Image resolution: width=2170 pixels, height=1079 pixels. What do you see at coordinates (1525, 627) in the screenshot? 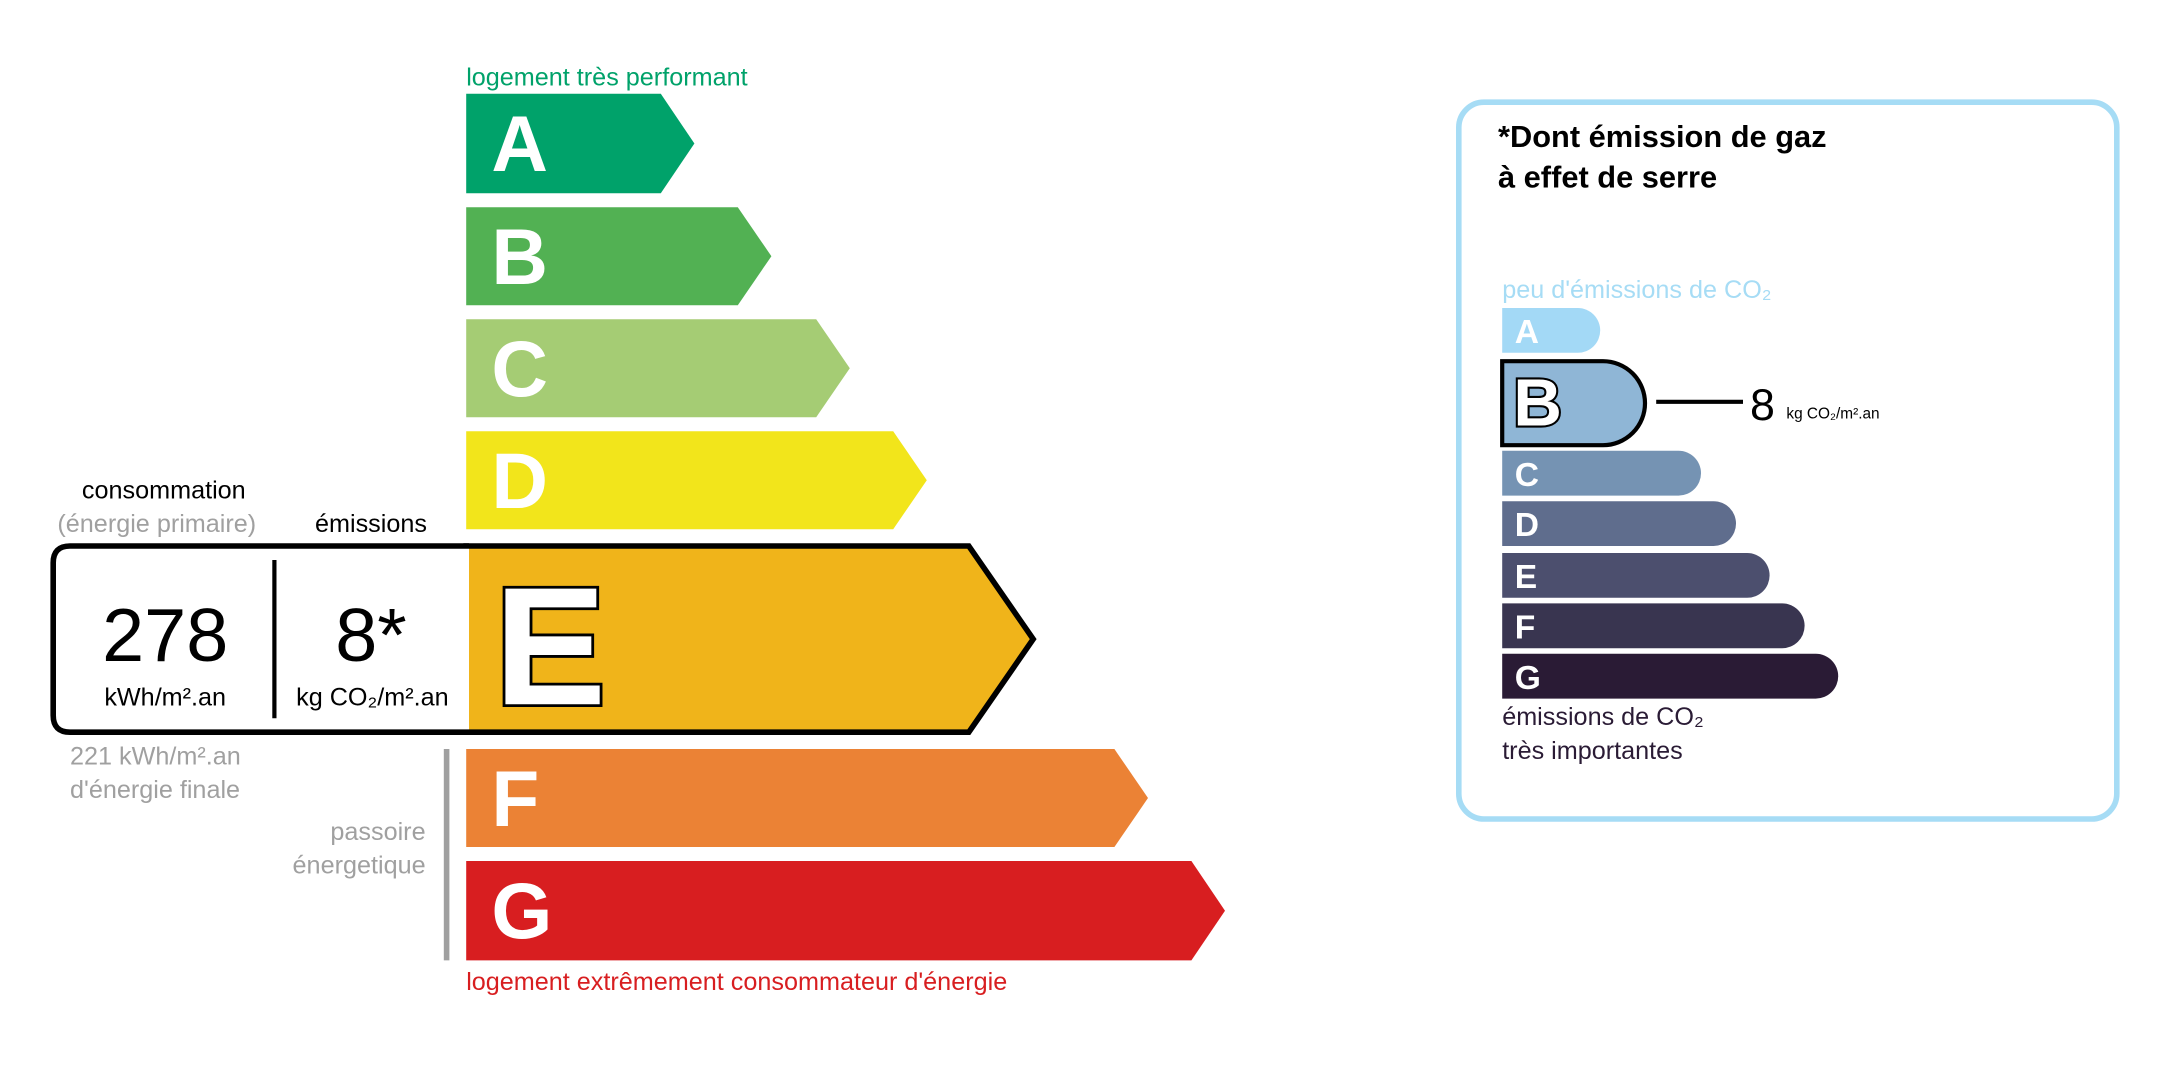
I see `ghg-class-letter: F` at bounding box center [1525, 627].